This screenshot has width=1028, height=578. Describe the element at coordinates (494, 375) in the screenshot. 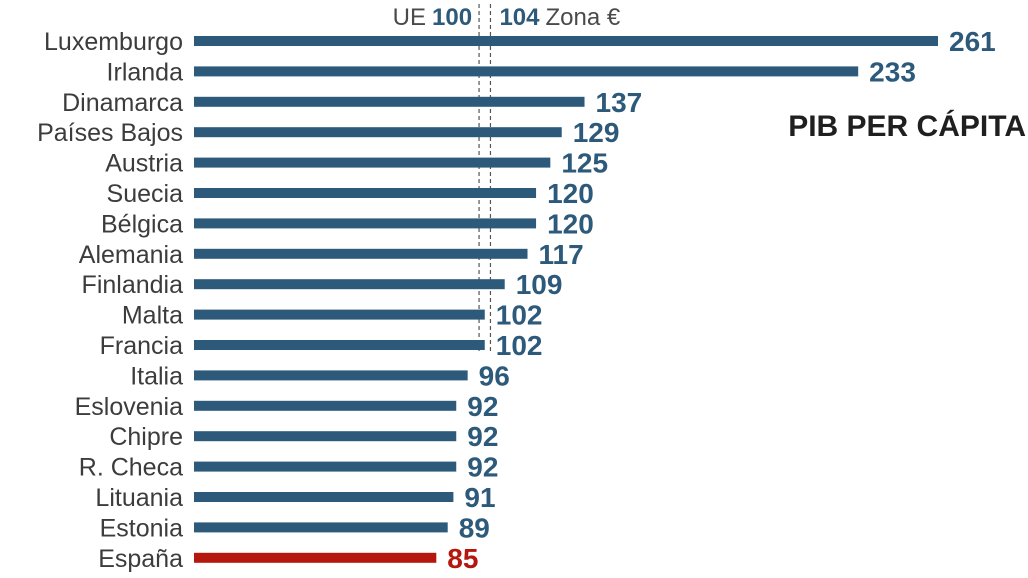

I see `value-label-italia: 96` at that location.